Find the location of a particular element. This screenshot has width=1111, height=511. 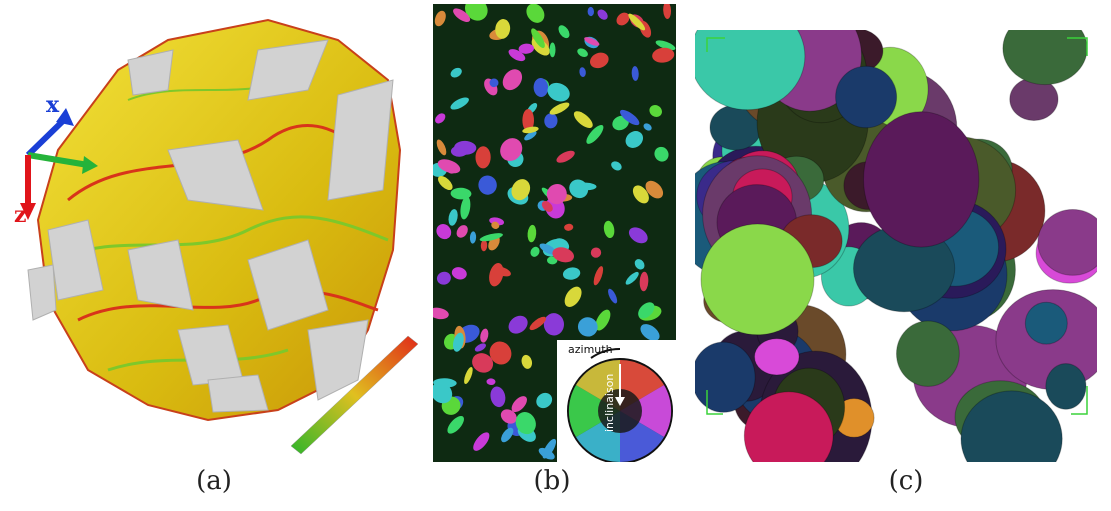

axis-triad is located at coordinates (59, 164).